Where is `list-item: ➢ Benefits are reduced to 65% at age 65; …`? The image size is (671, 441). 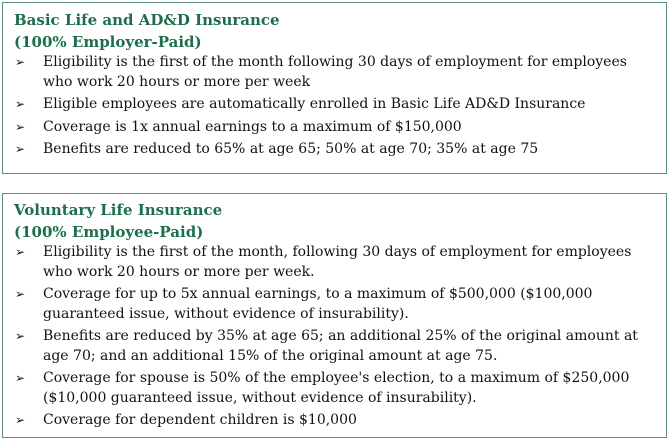 list-item: ➢ Benefits are reduced to 65% at age 65; … is located at coordinates (334, 150).